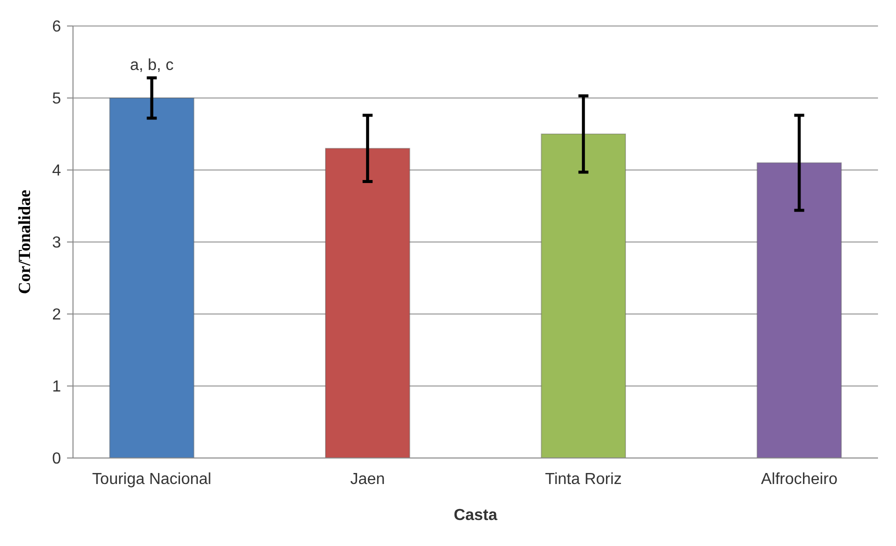  I want to click on y-tick-label: 5, so click(57, 99).